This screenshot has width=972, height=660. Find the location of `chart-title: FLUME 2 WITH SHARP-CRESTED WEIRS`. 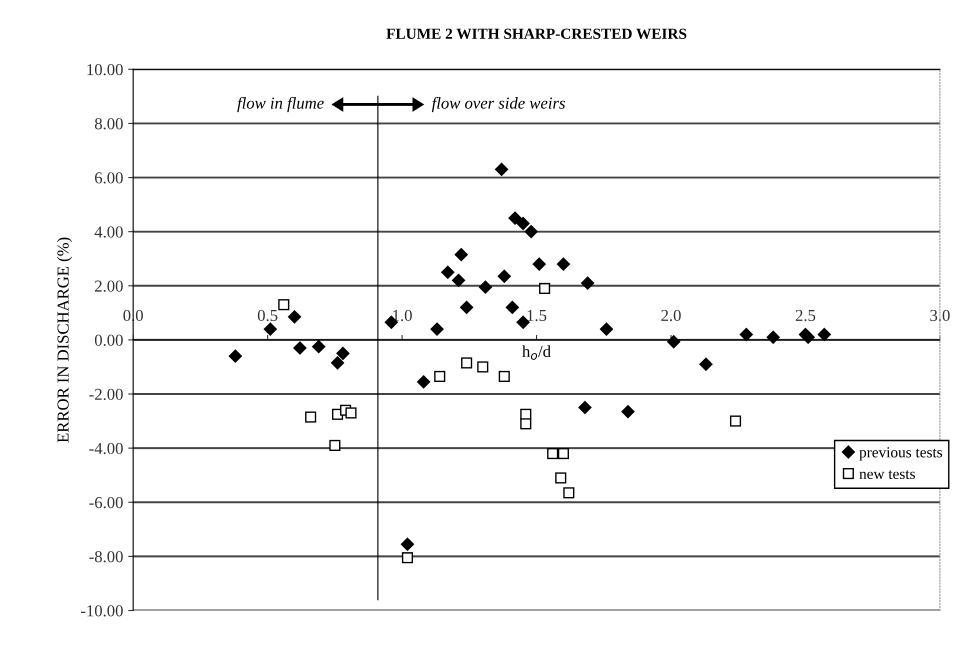

chart-title: FLUME 2 WITH SHARP-CRESTED WEIRS is located at coordinates (536, 33).